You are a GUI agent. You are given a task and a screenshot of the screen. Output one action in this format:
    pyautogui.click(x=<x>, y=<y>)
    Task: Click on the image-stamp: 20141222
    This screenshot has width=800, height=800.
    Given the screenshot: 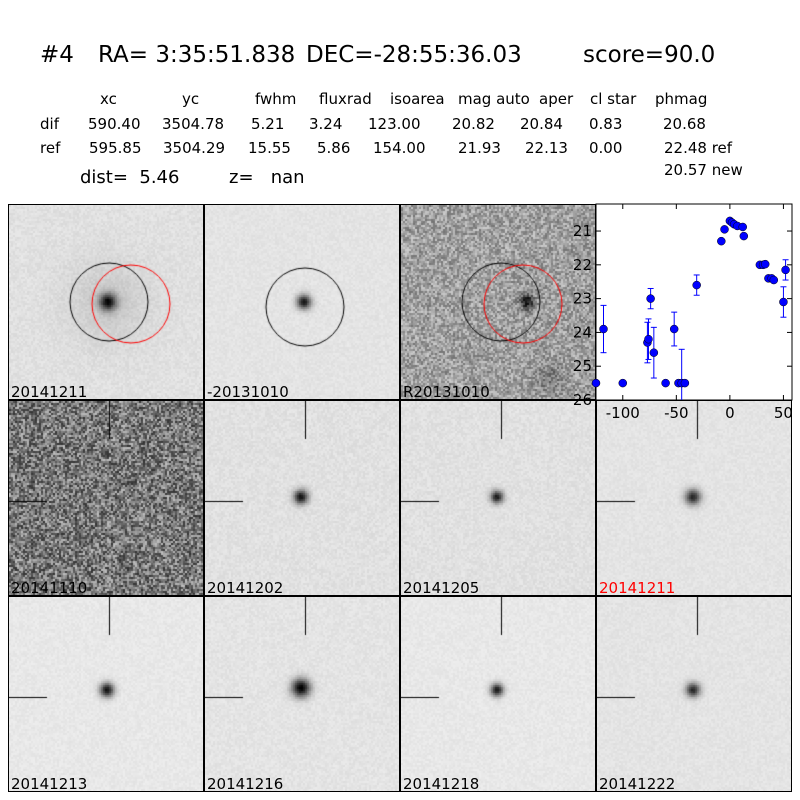 What is the action you would take?
    pyautogui.click(x=694, y=694)
    